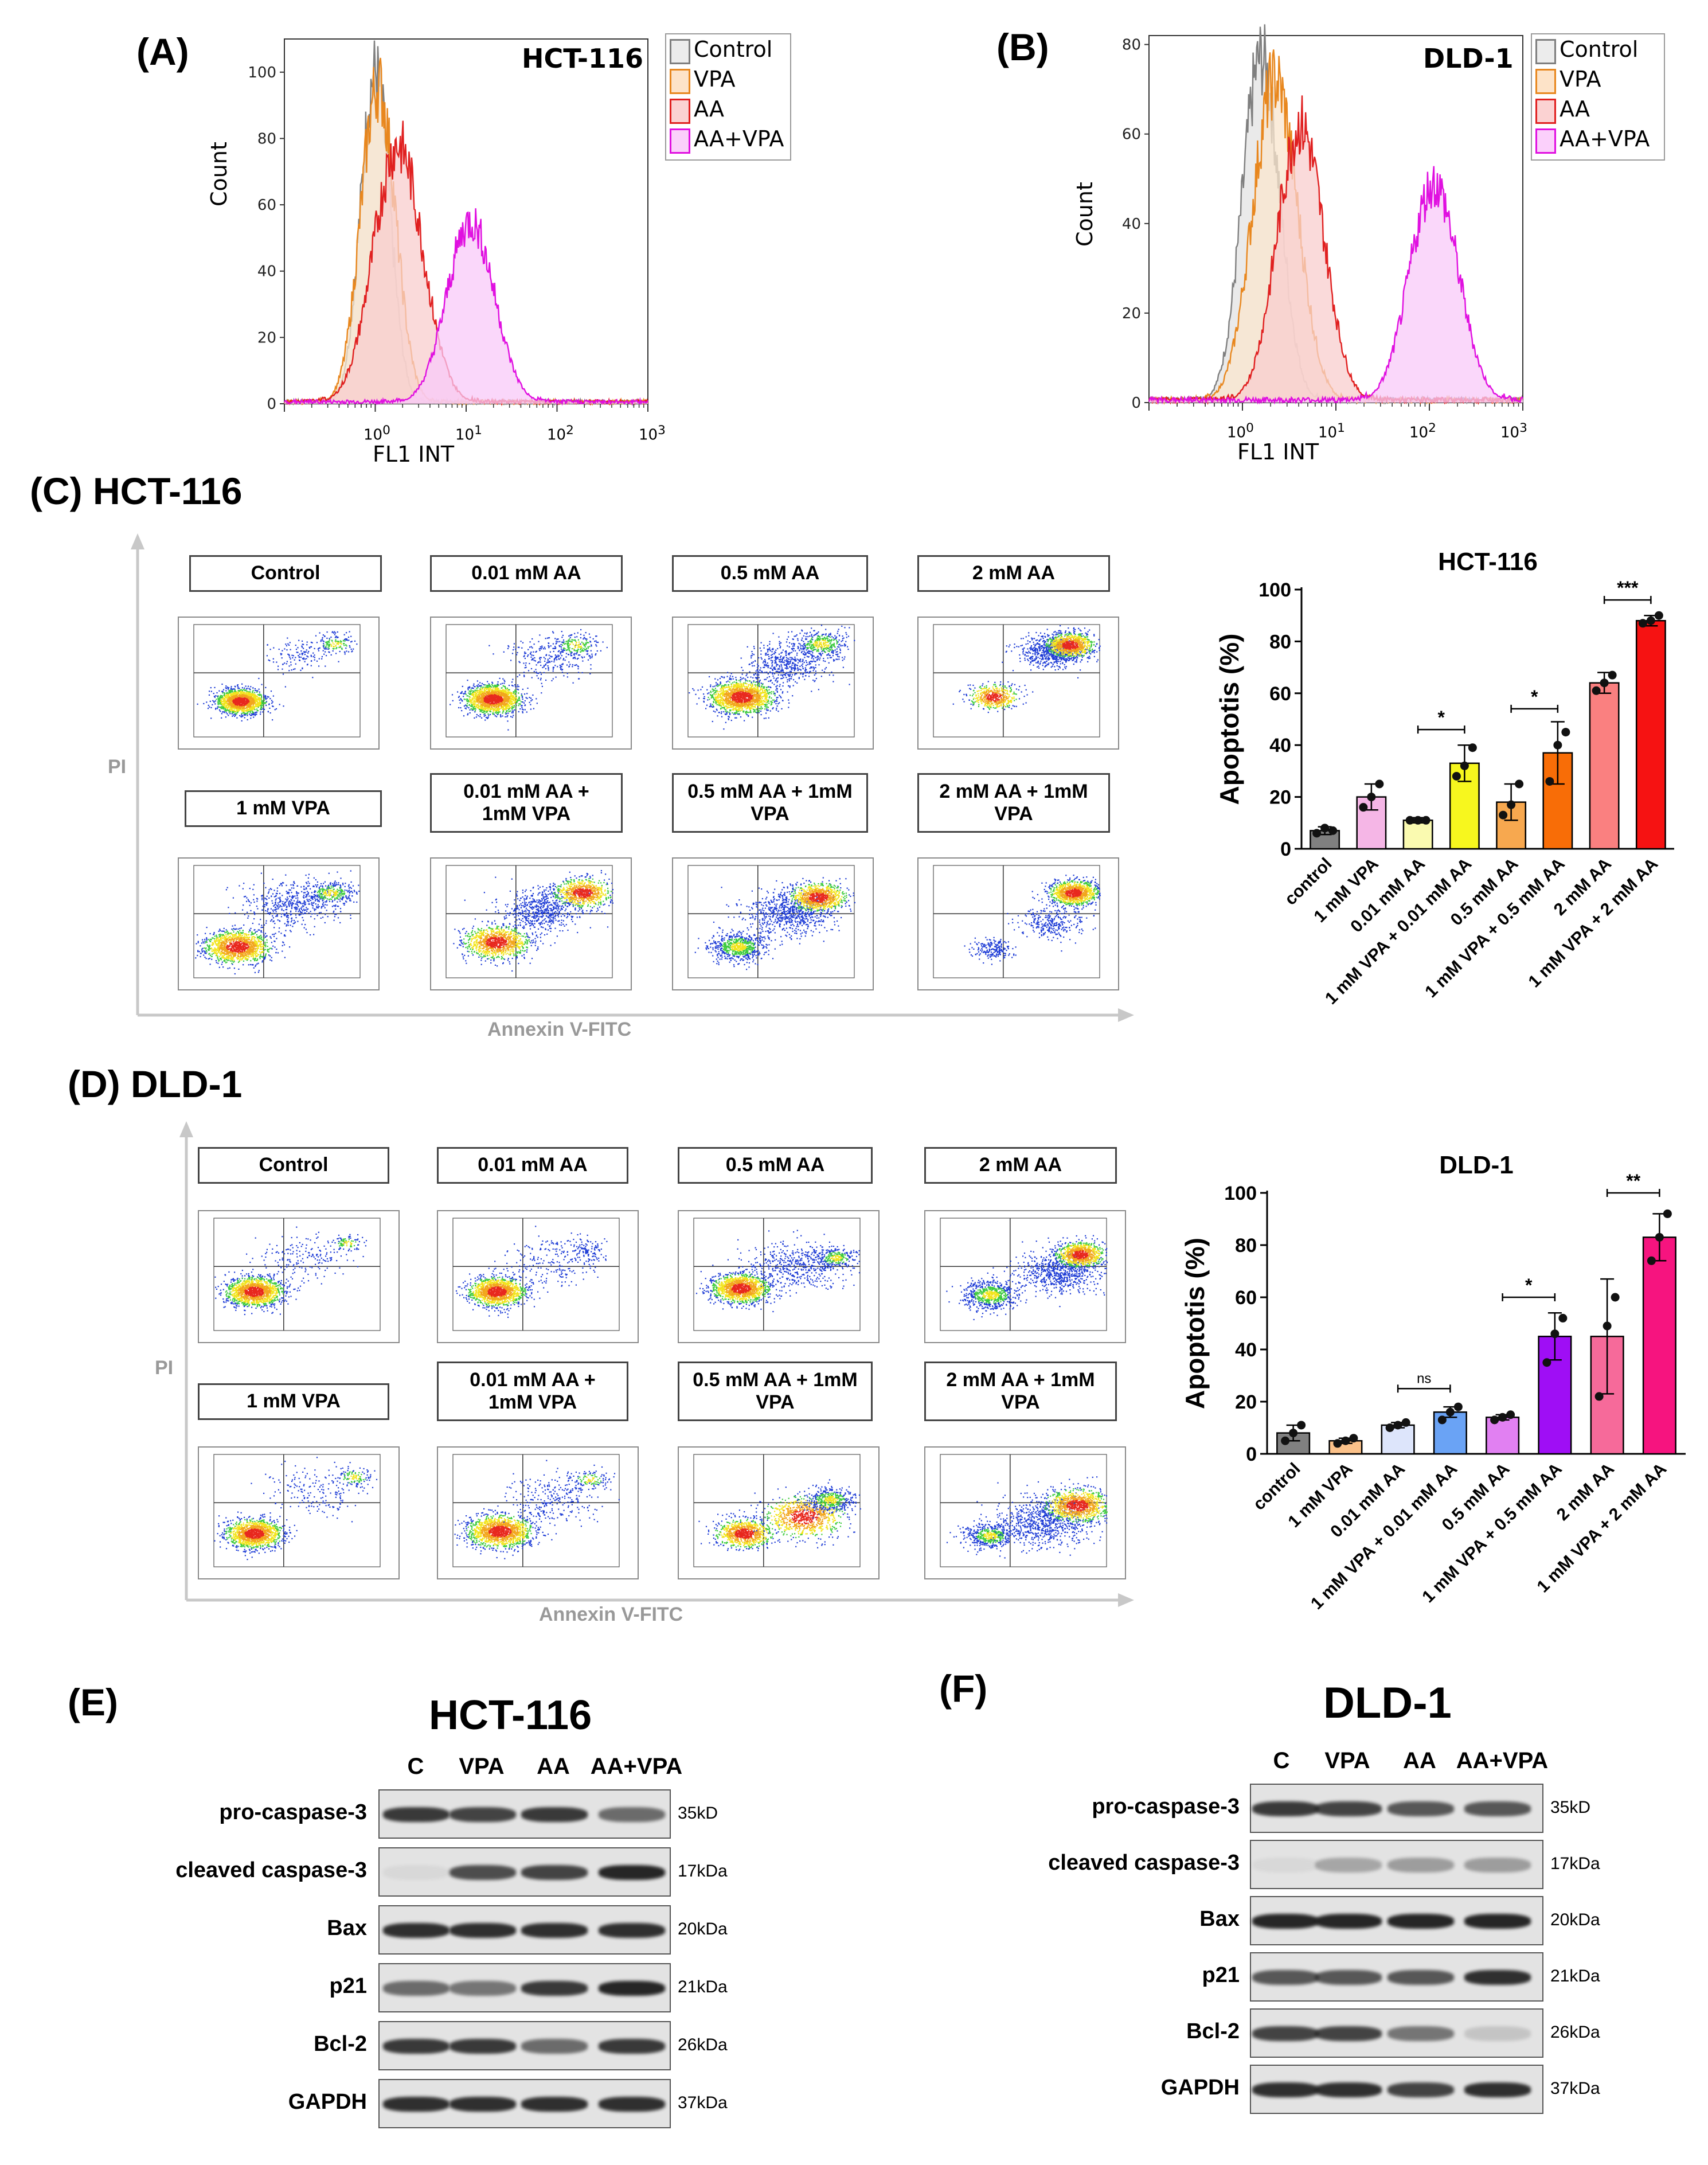 The width and height of the screenshot is (1708, 2165). Describe the element at coordinates (1280, 745) in the screenshot. I see `y-tick-label: 40` at that location.